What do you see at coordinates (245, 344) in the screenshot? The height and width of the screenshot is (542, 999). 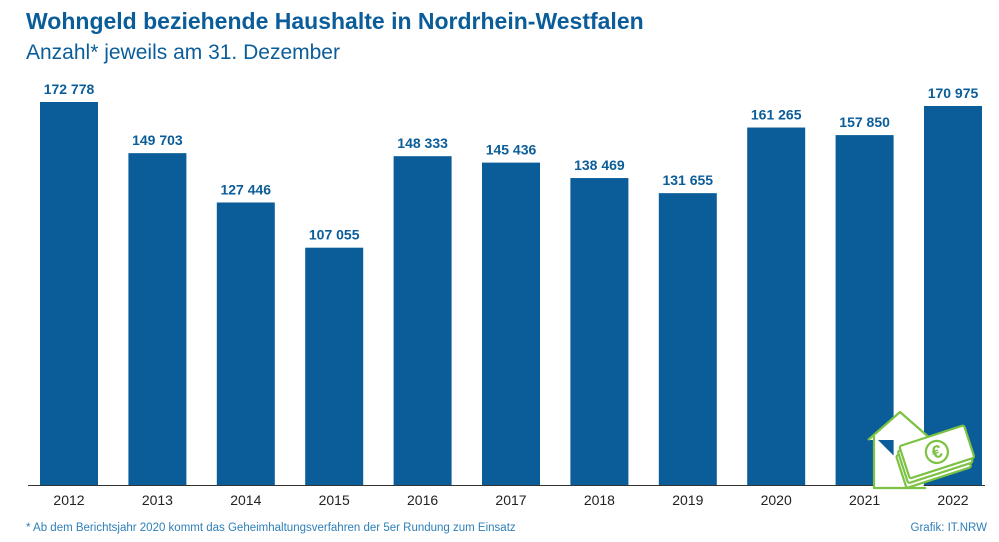 I see `bar-2014` at bounding box center [245, 344].